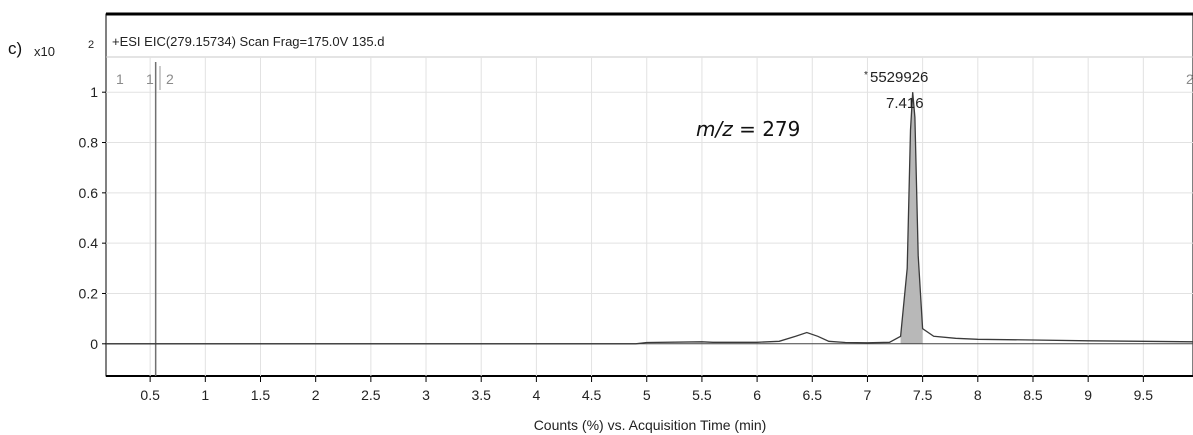 The width and height of the screenshot is (1193, 435). What do you see at coordinates (92, 218) in the screenshot?
I see `y-axis-ticks: 0 0.2 0.4 0.6 0.8 1` at bounding box center [92, 218].